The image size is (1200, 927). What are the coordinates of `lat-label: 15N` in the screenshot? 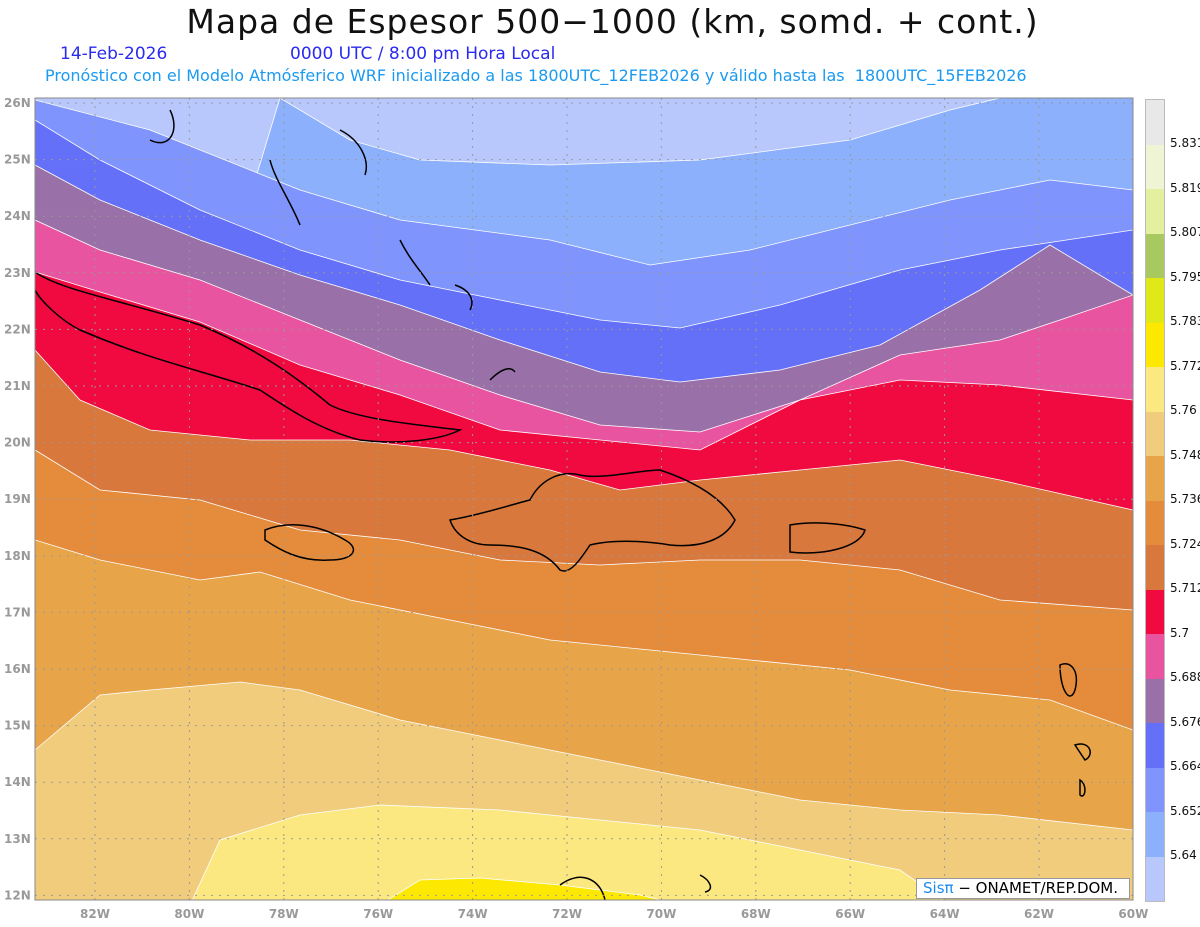 It's located at (17, 726).